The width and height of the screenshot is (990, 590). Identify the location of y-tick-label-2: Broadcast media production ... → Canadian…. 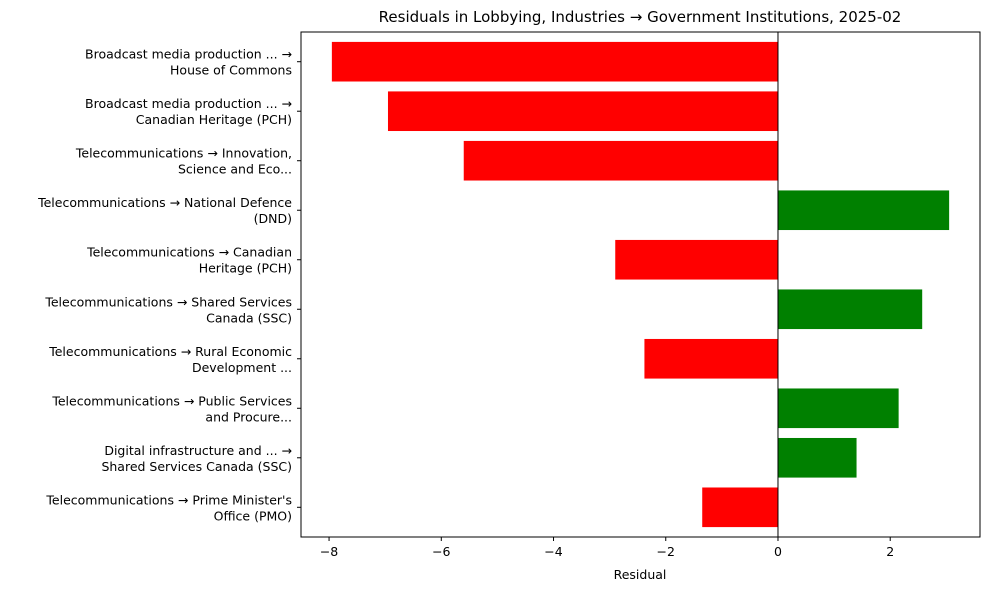
(188, 111).